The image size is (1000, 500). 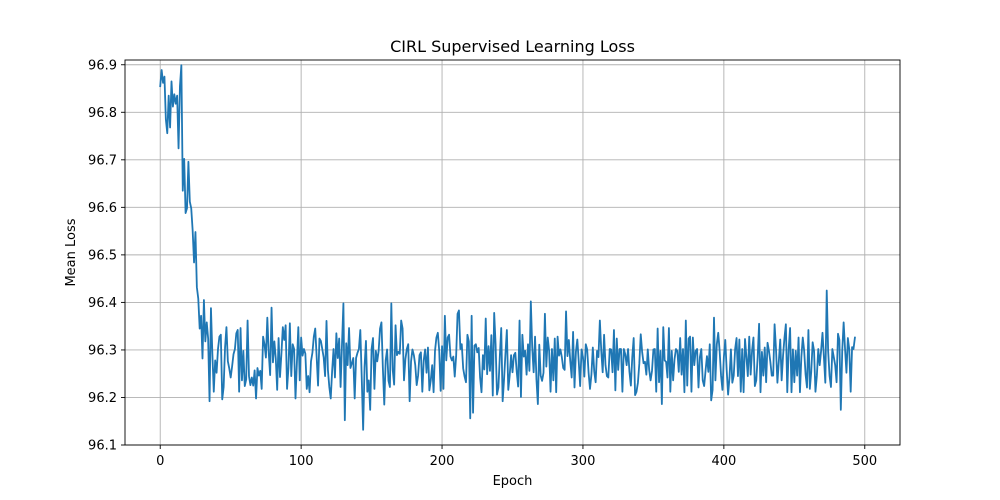 What do you see at coordinates (864, 461) in the screenshot?
I see `x-tick-label: 500` at bounding box center [864, 461].